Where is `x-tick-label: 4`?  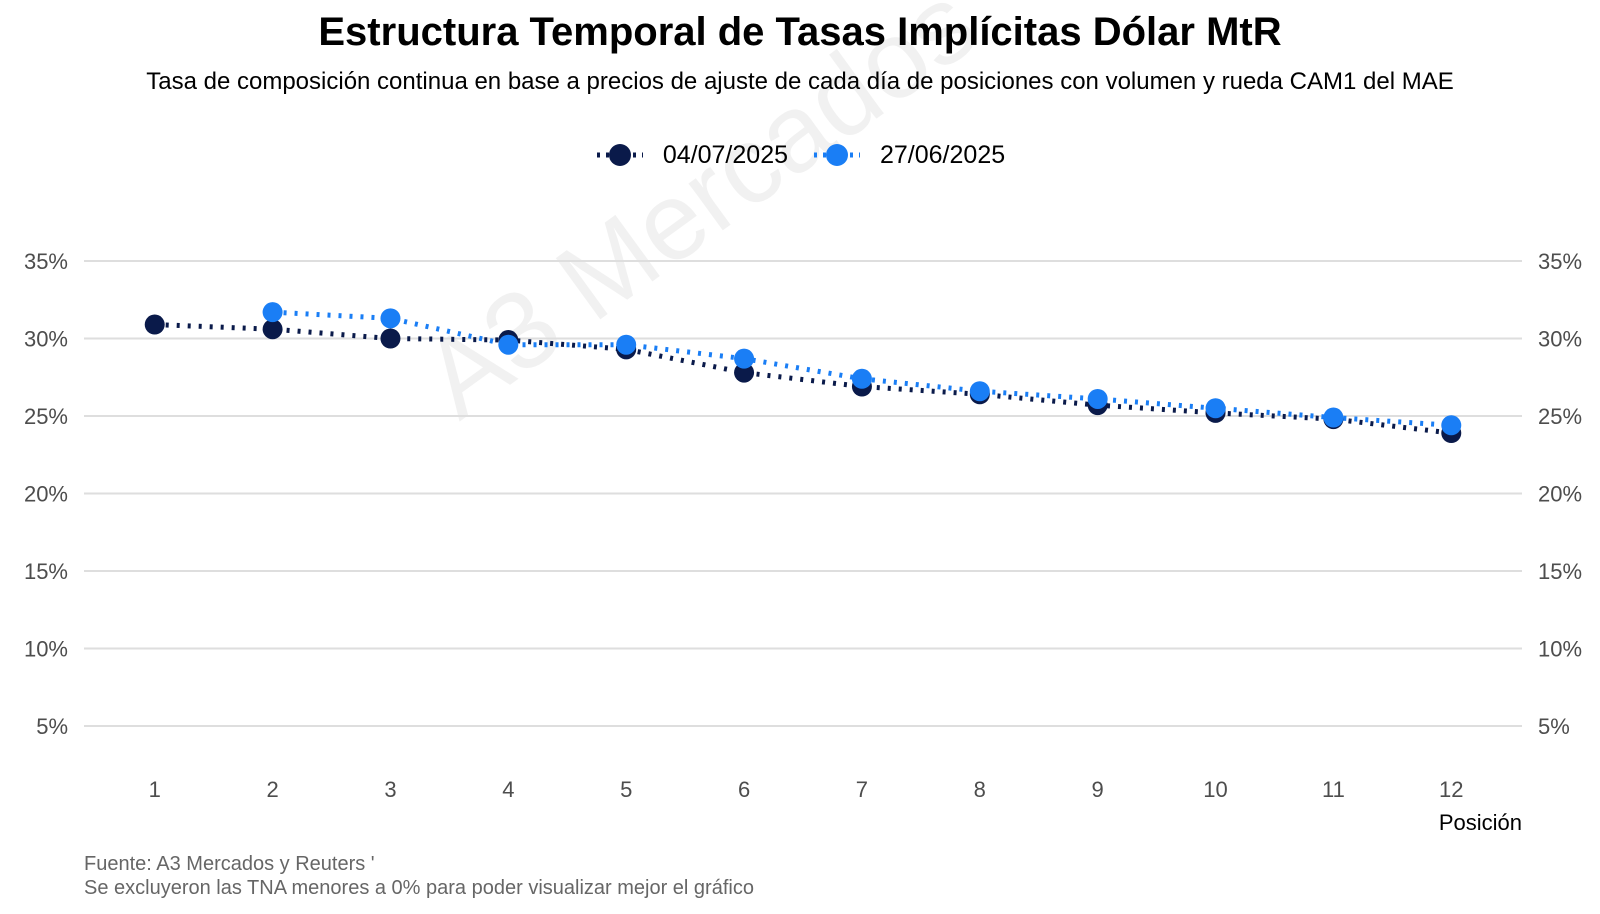
x-tick-label: 4 is located at coordinates (508, 789).